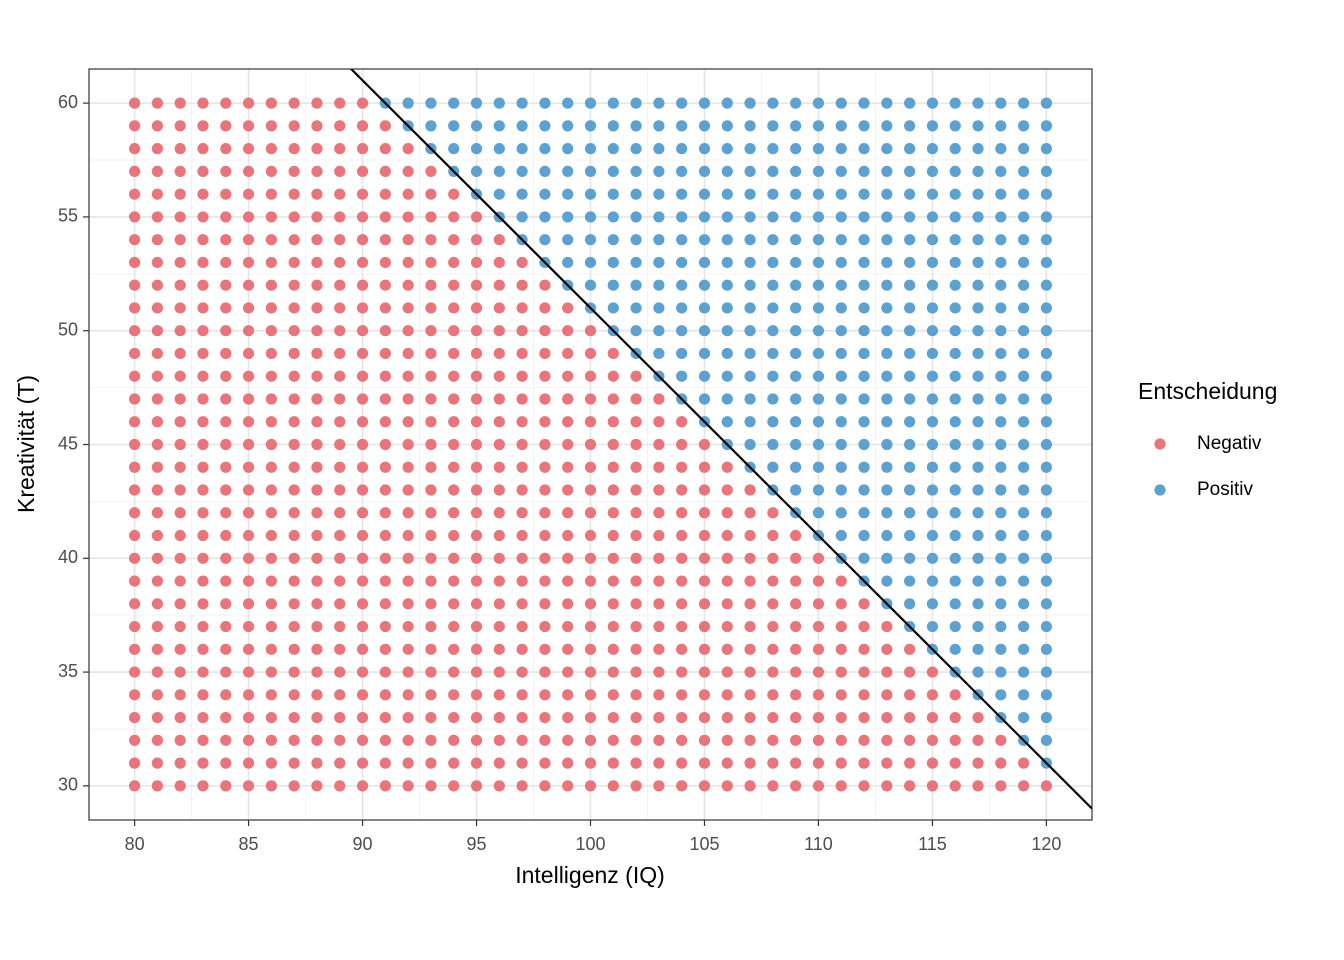 This screenshot has width=1344, height=960. Describe the element at coordinates (68, 557) in the screenshot. I see `y-tick-label: 40` at that location.